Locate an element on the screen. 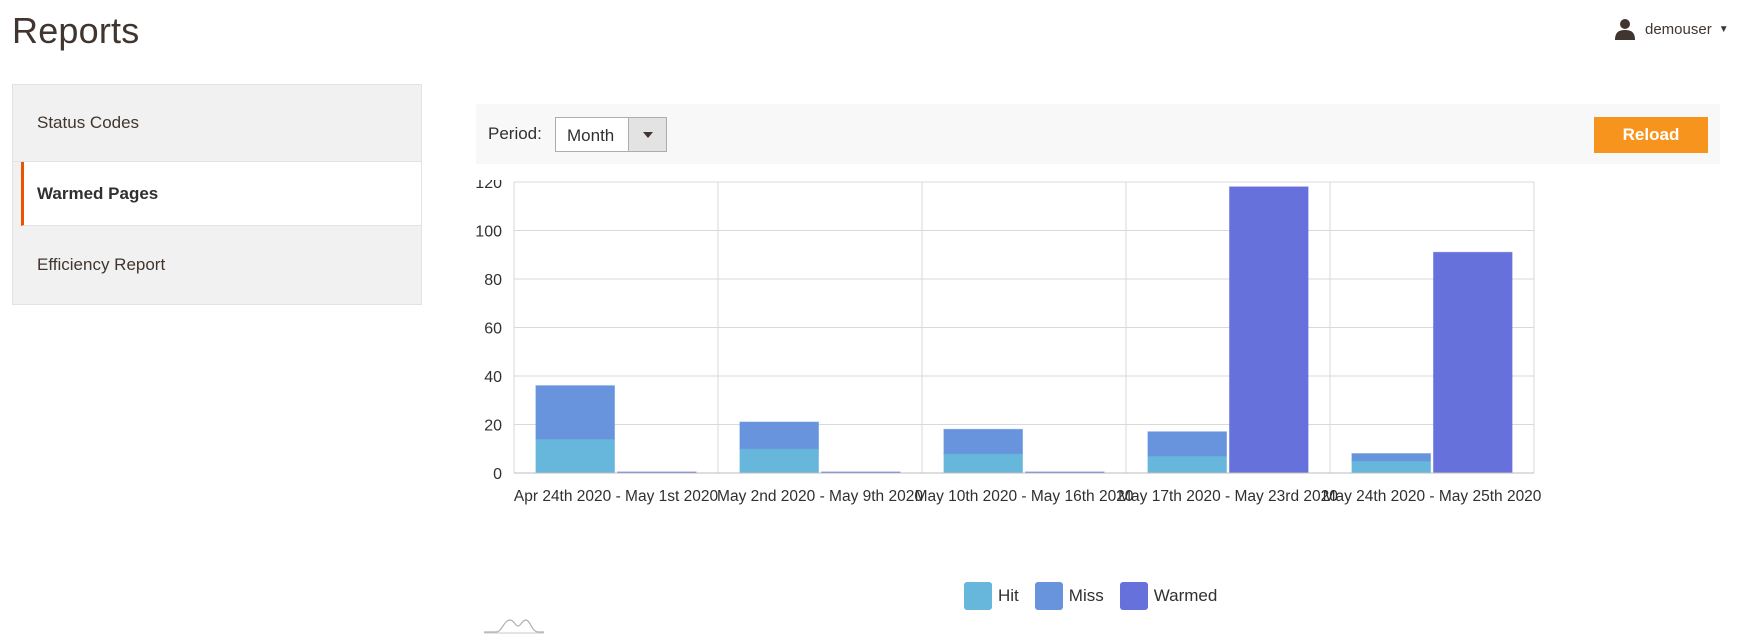  period-label: Period: is located at coordinates (515, 133).